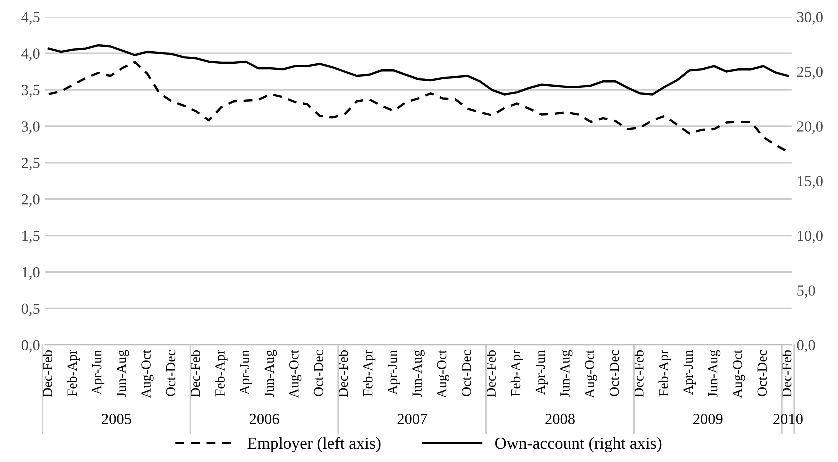 This screenshot has height=462, width=838. What do you see at coordinates (810, 128) in the screenshot?
I see `y2-tick-label: 20,0` at bounding box center [810, 128].